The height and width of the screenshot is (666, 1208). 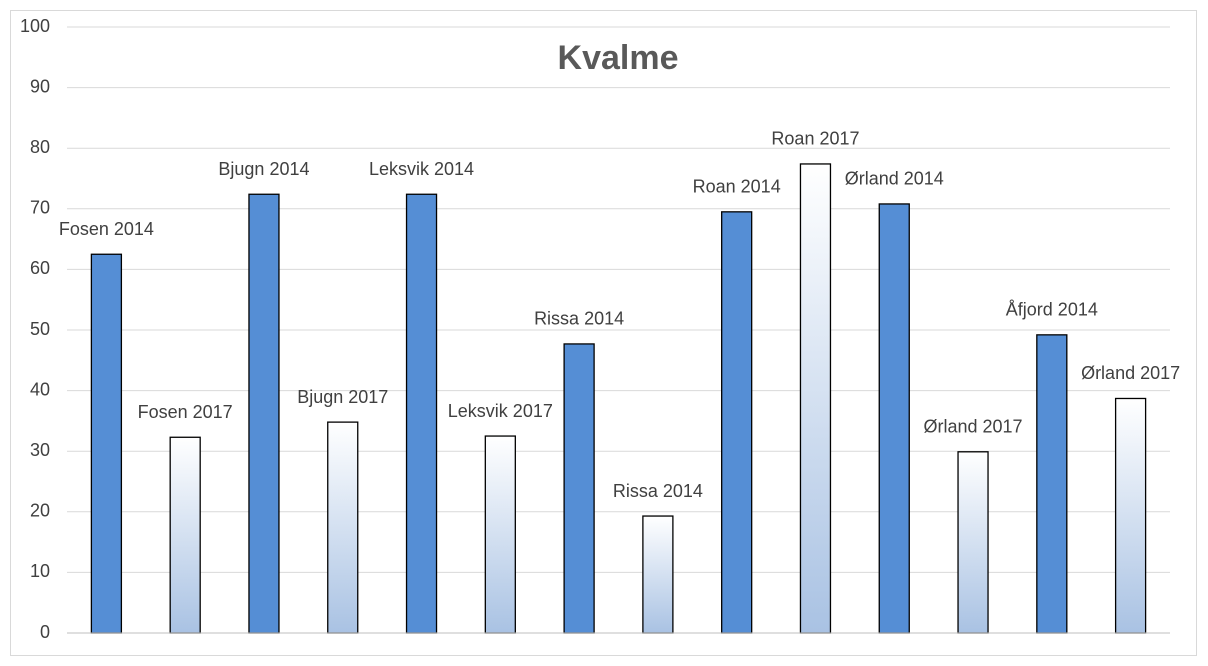 What do you see at coordinates (185, 412) in the screenshot?
I see `data-label: Fosen 2017` at bounding box center [185, 412].